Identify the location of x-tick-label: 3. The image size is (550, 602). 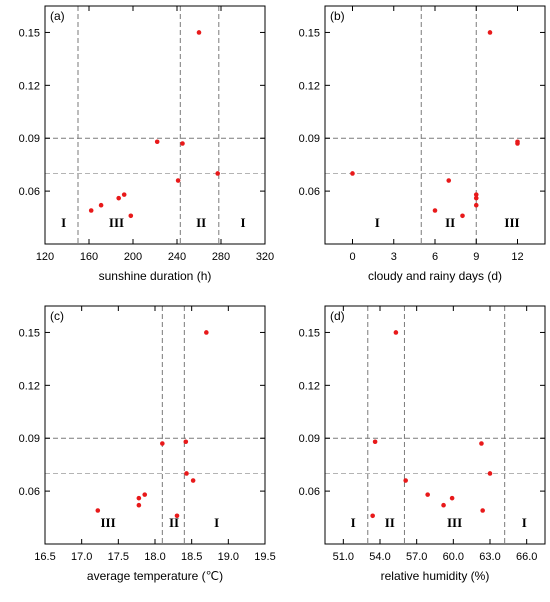
(394, 257).